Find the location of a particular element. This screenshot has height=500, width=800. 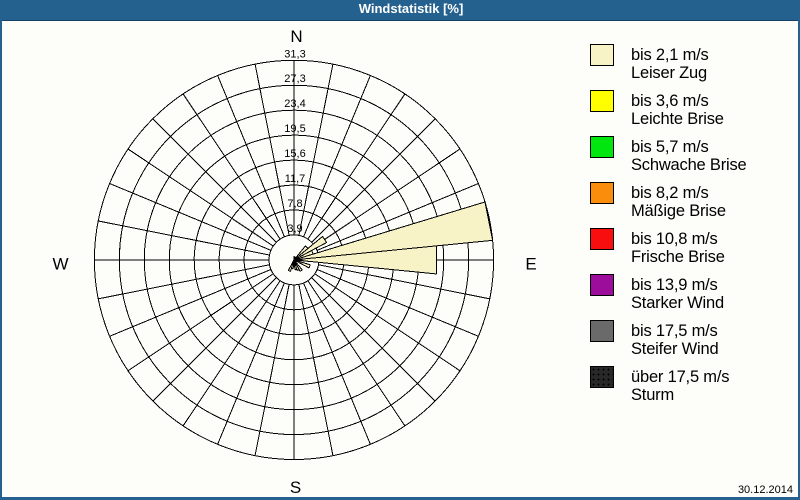

svg-text: 19,5 is located at coordinates (294, 129).